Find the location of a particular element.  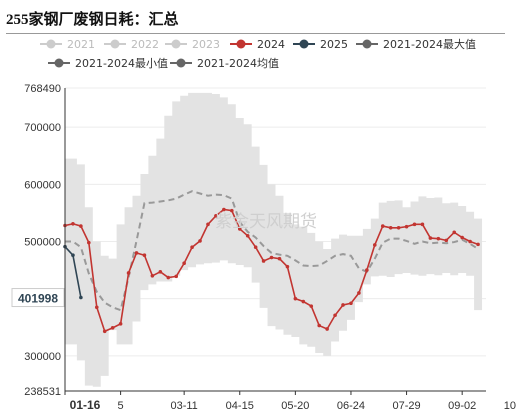

legend-item: 2021-2024最小值 is located at coordinates (108, 63).